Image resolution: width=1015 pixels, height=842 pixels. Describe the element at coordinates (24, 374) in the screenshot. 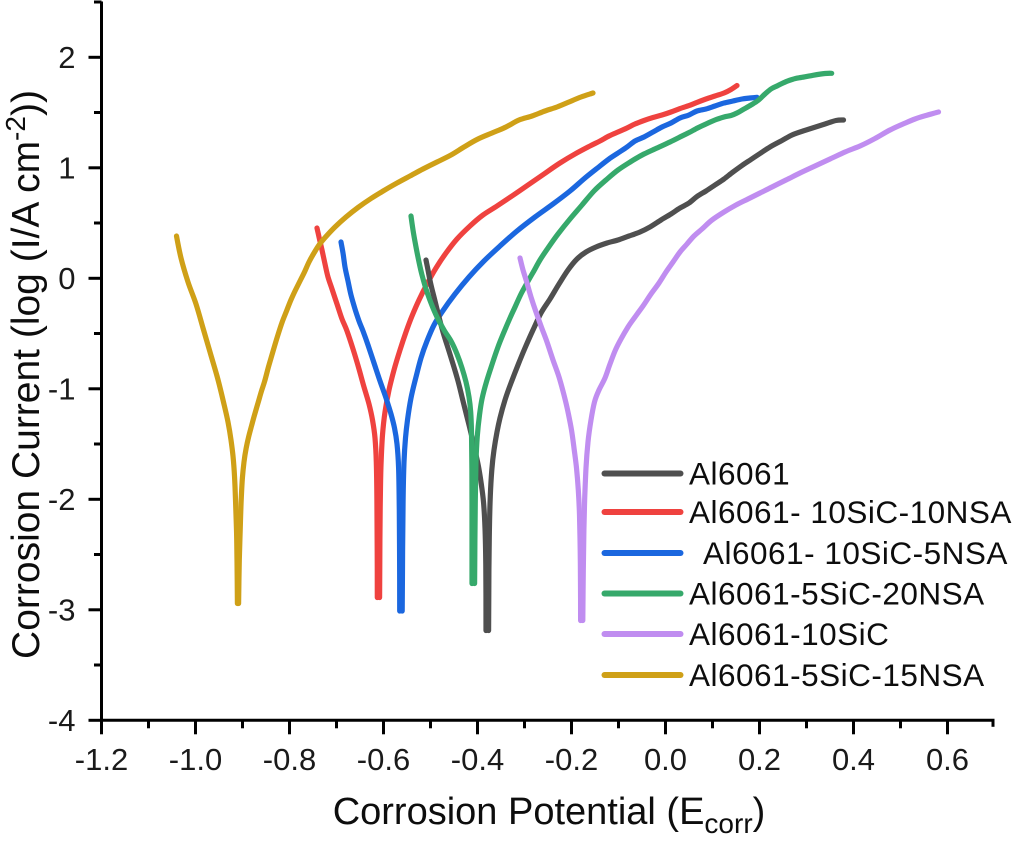

I see `svg-text:Corrosion Current (log (I/A cm: Corrosion Current (log (I/A cm-2))` at that location.